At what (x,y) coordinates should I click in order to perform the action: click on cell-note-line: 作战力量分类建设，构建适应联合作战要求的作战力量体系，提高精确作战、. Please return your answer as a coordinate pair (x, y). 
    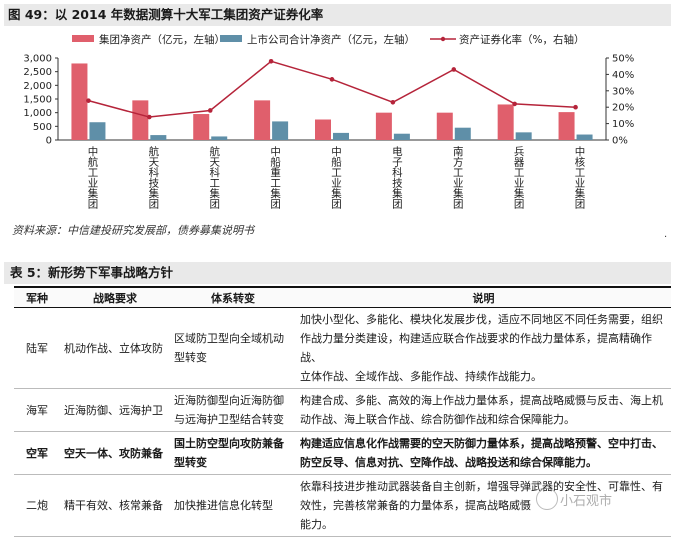
    Looking at the image, I should click on (476, 348).